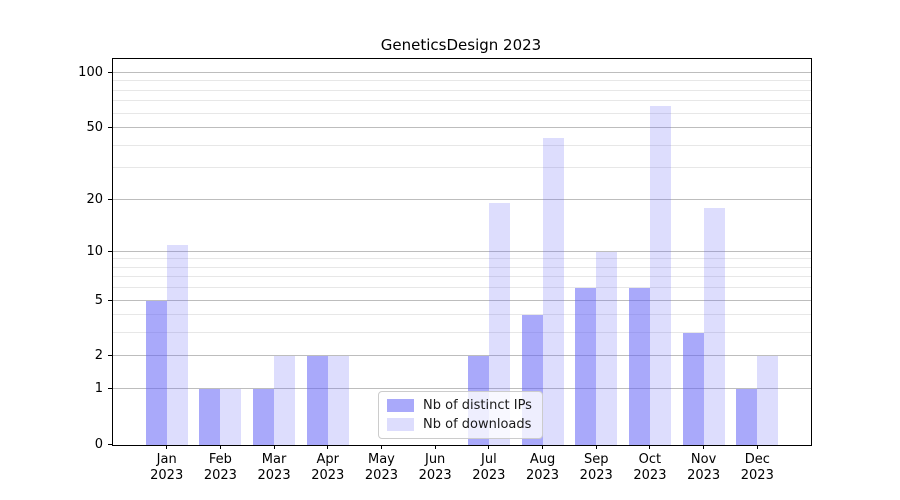 Image resolution: width=900 pixels, height=500 pixels. Describe the element at coordinates (586, 366) in the screenshot. I see `bar-distinct-ips-sep` at that location.